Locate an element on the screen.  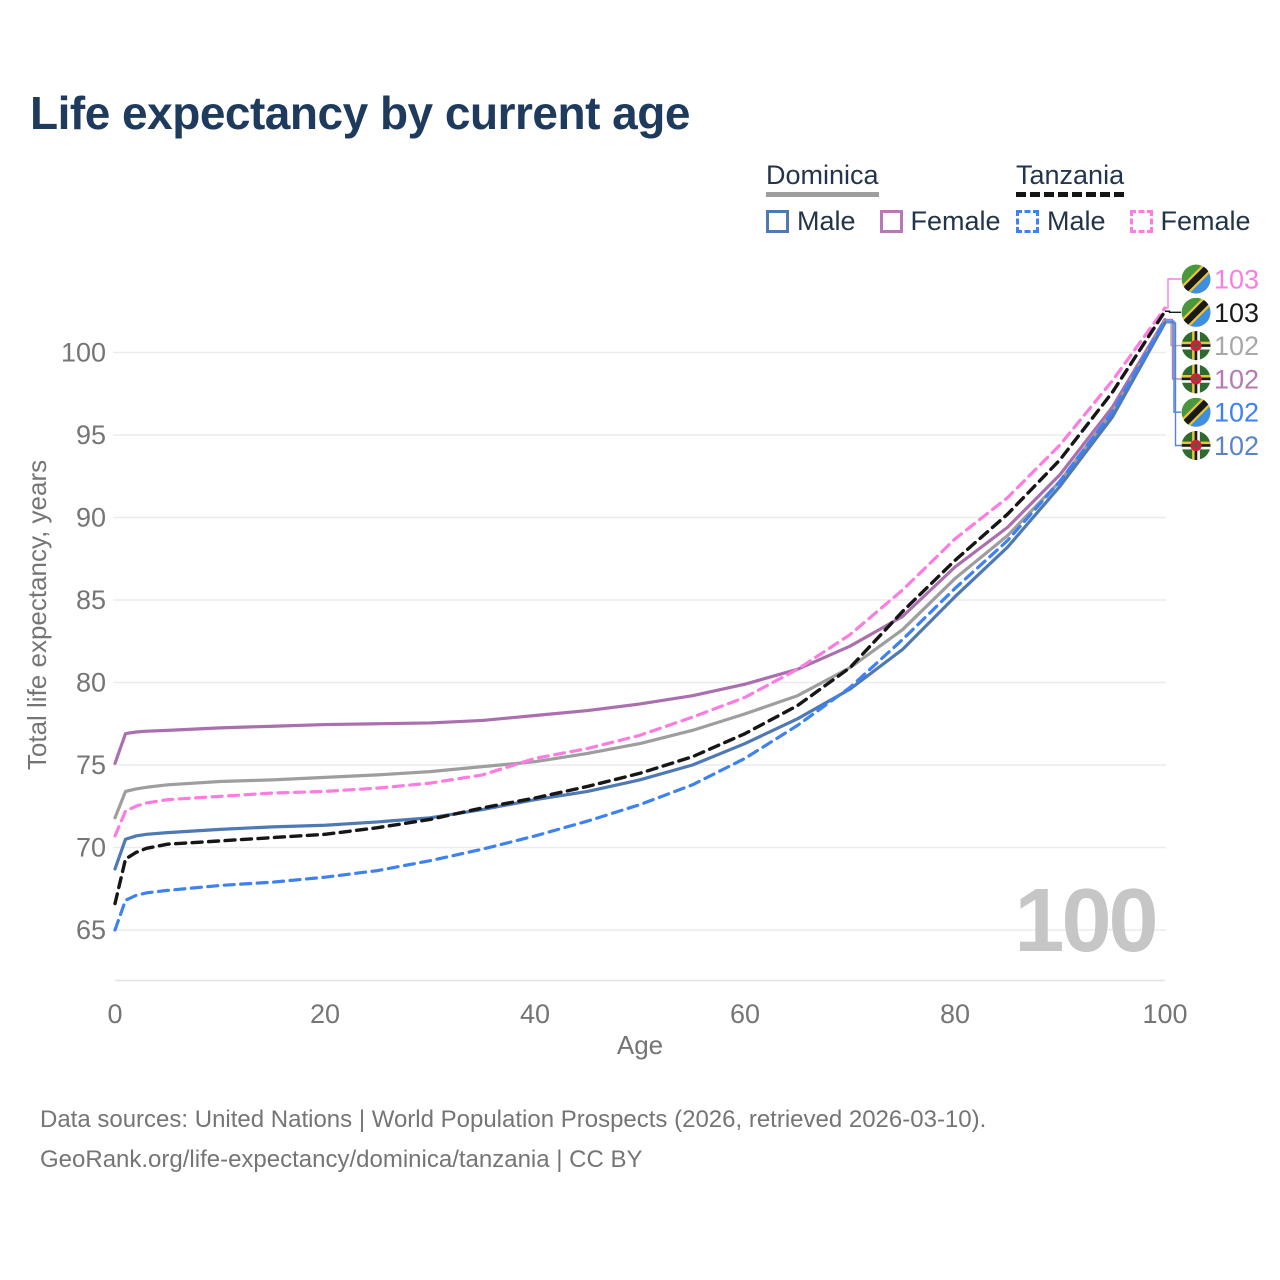
legend-country-dominica: Dominica is located at coordinates (822, 178).